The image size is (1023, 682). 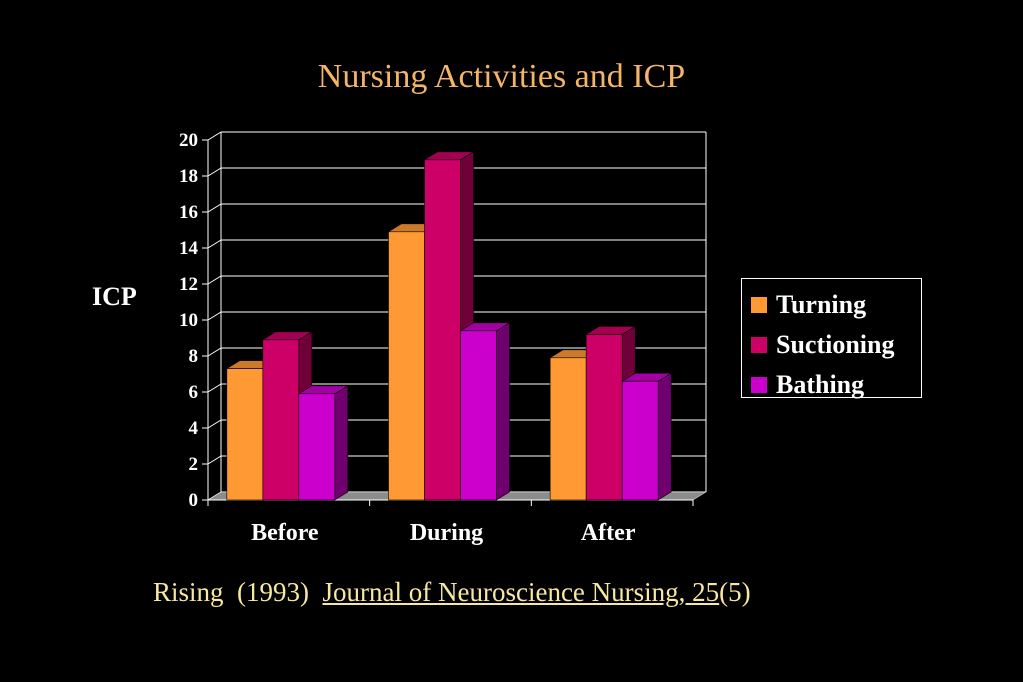 What do you see at coordinates (238, 592) in the screenshot?
I see `citation-prefix: Rising (1993)` at bounding box center [238, 592].